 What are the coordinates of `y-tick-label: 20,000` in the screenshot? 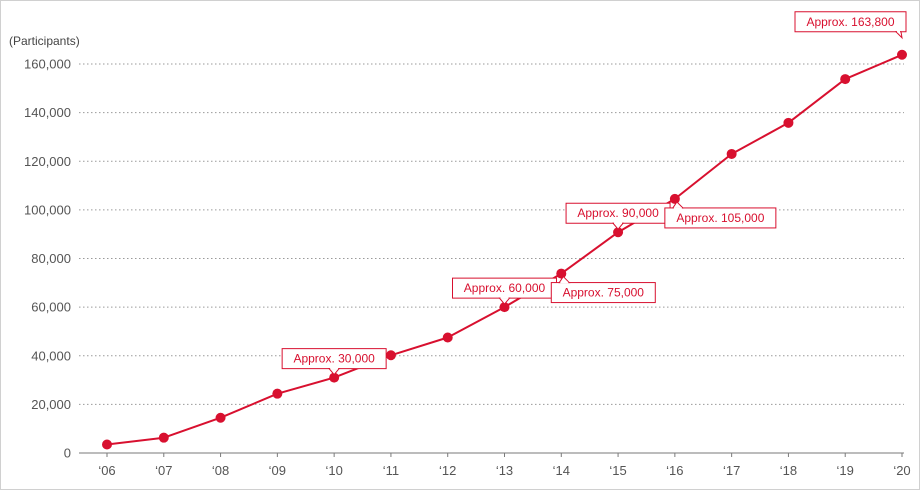 It's located at (51, 404).